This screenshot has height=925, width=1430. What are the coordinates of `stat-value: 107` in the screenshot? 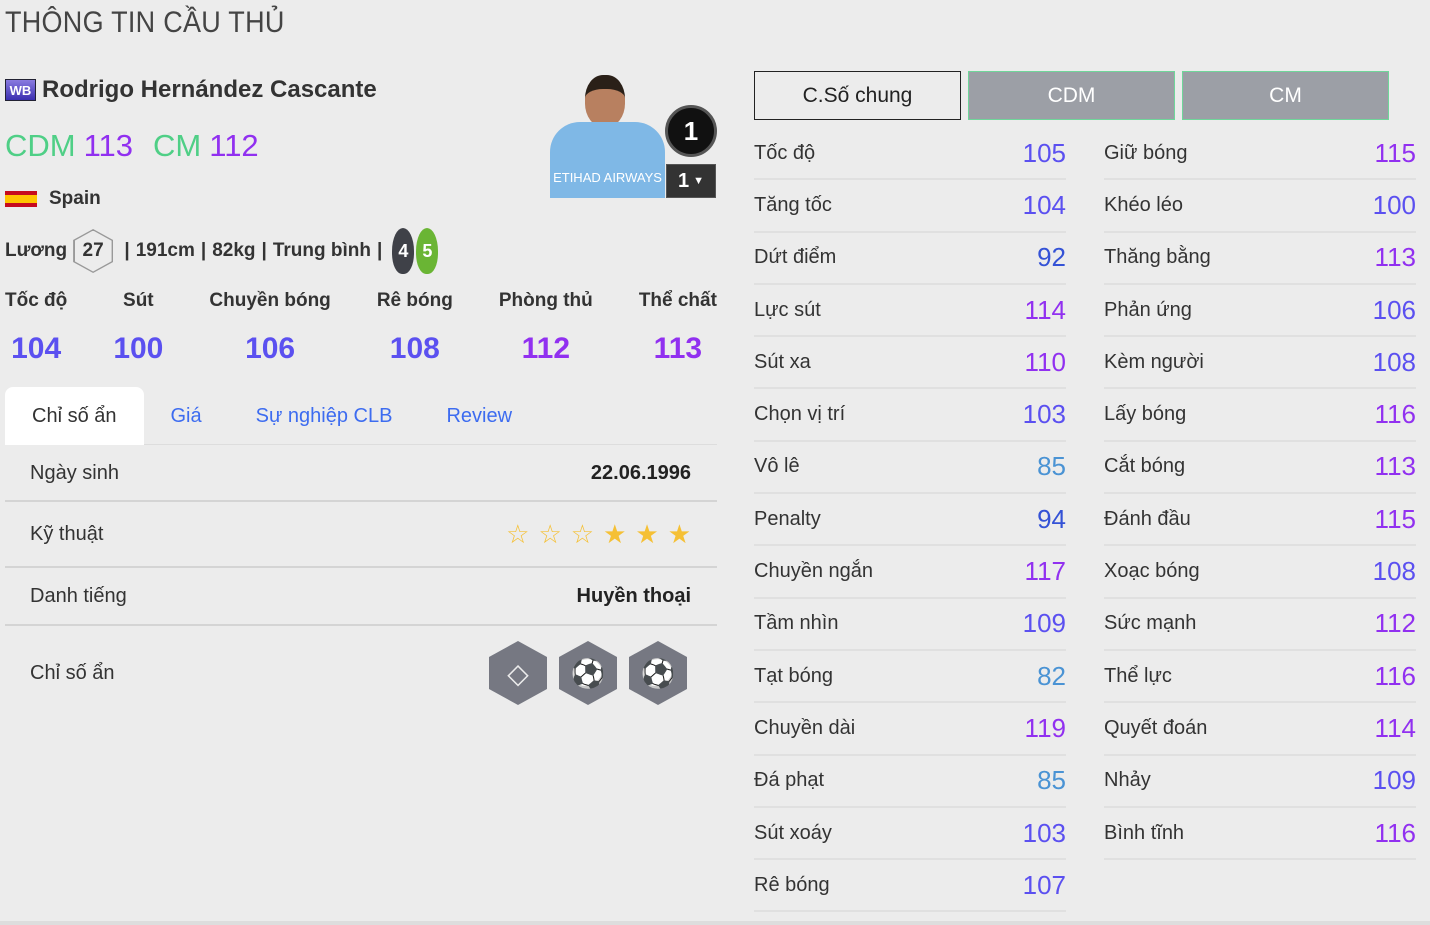 It's located at (1044, 884).